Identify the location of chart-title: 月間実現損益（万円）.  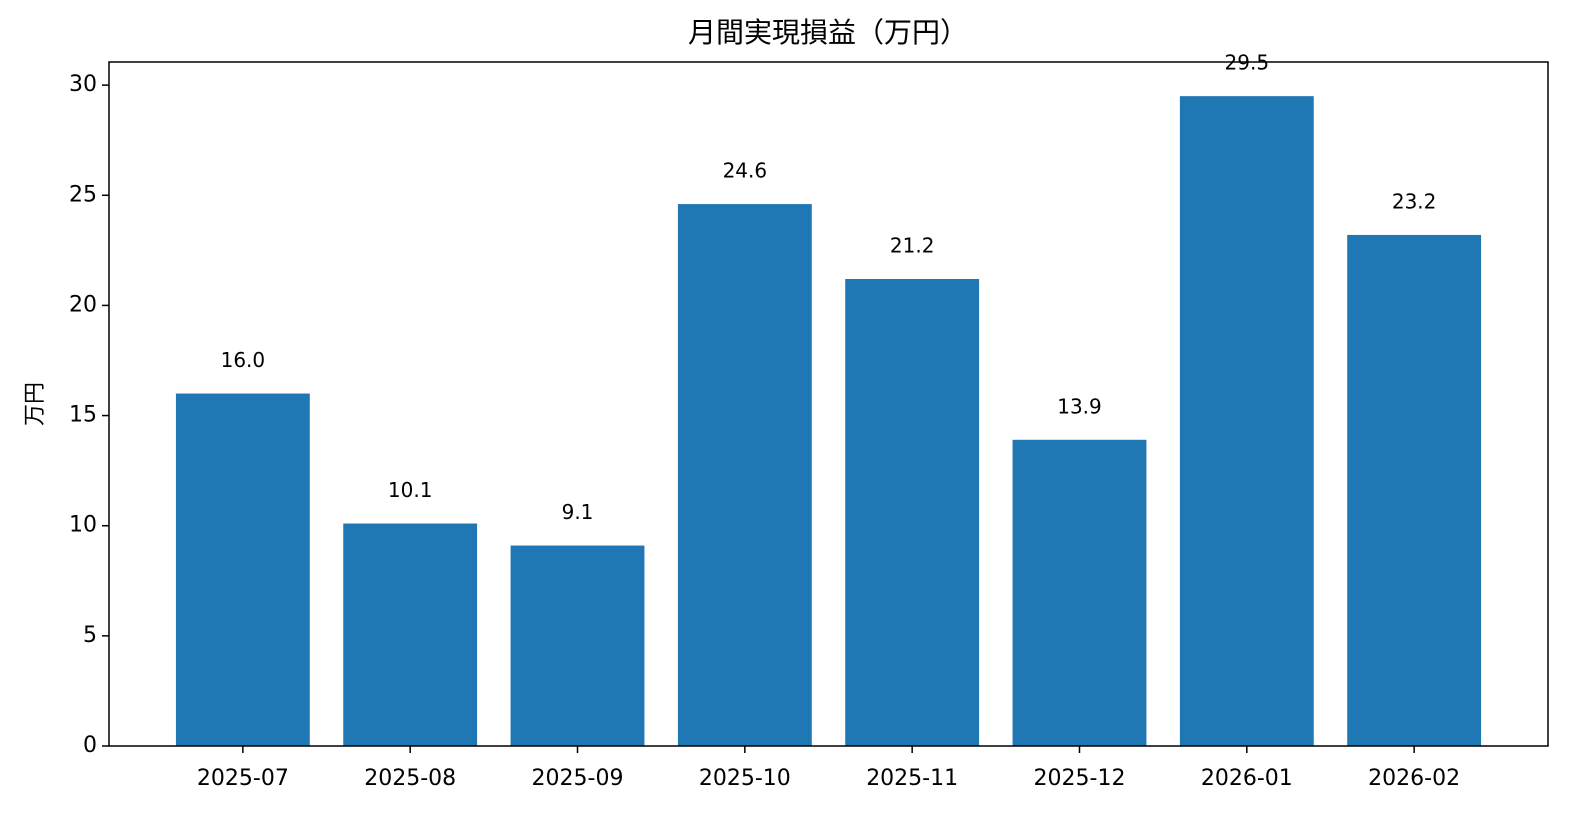
(828, 32).